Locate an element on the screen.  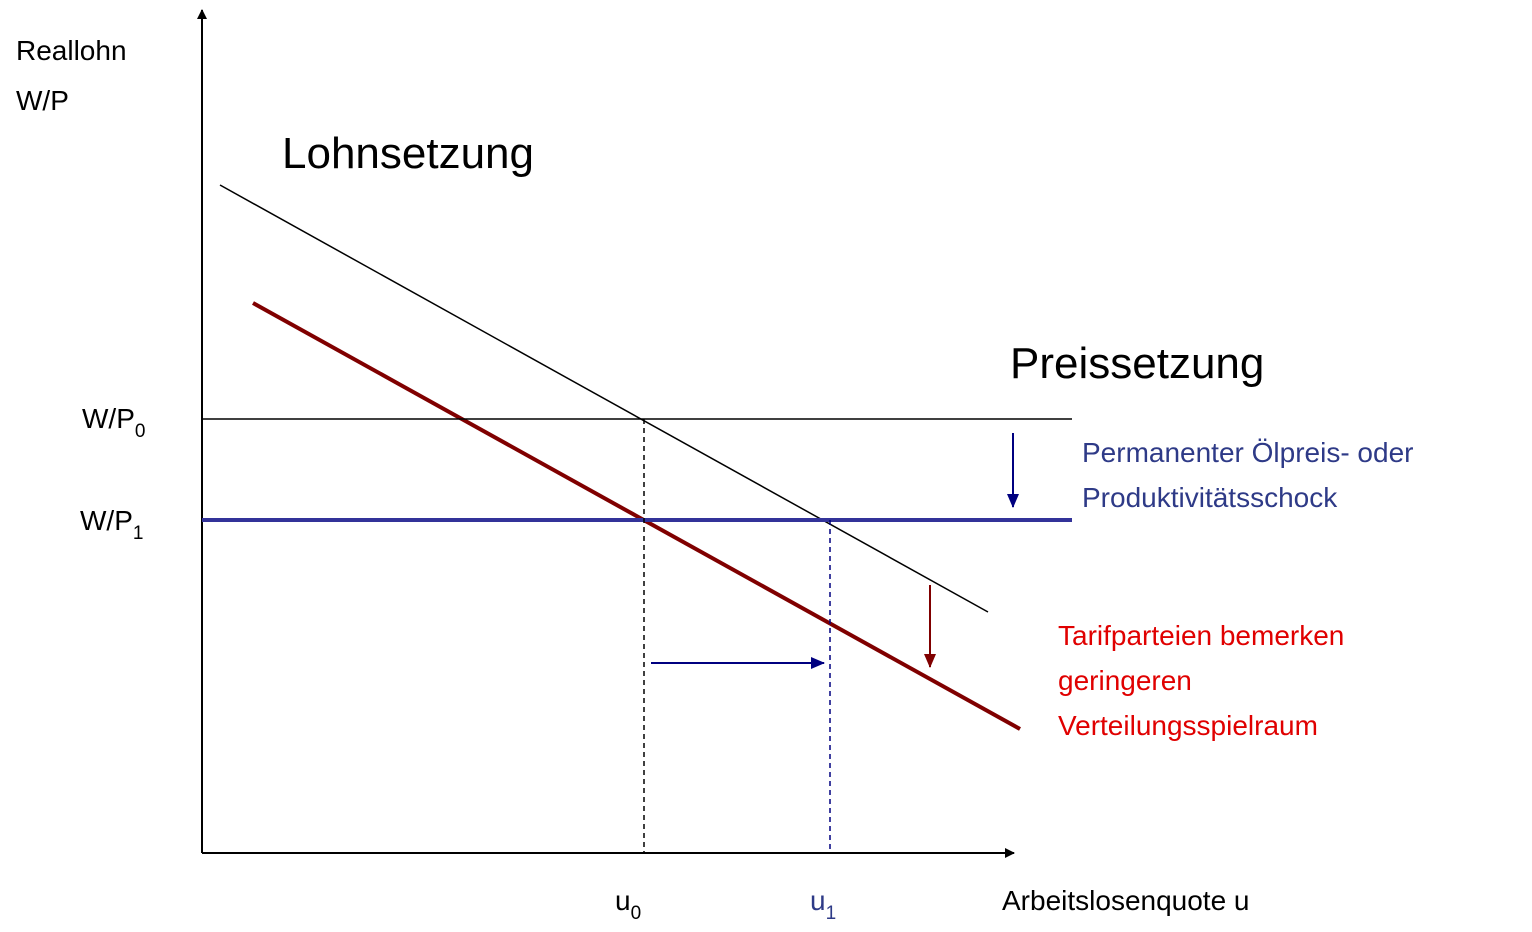
y-axis-label: W/P is located at coordinates (42, 100).